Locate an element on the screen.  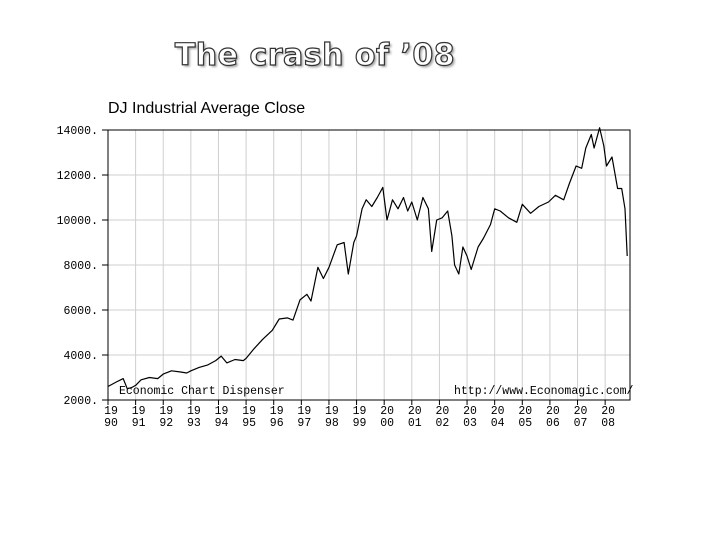
x-tick-label-year: 98 is located at coordinates (332, 423).